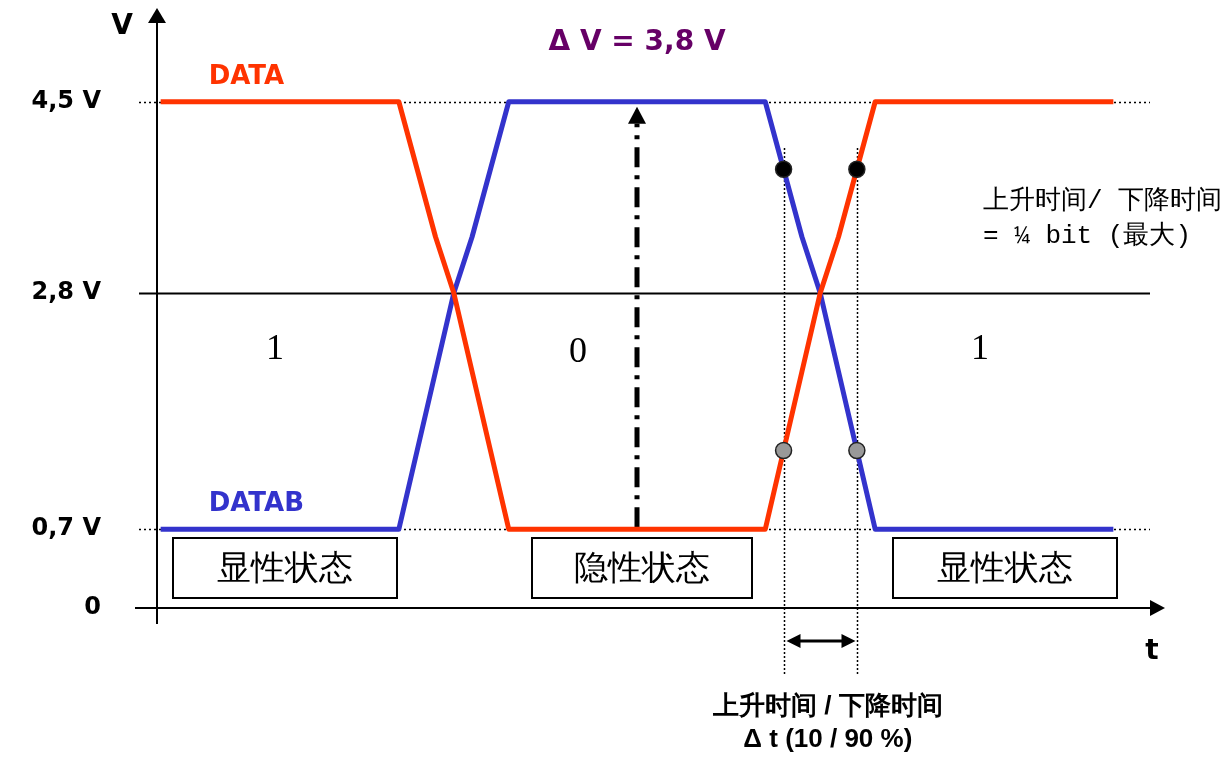 The width and height of the screenshot is (1227, 768). I want to click on y-tick-label: 0, so click(92, 606).